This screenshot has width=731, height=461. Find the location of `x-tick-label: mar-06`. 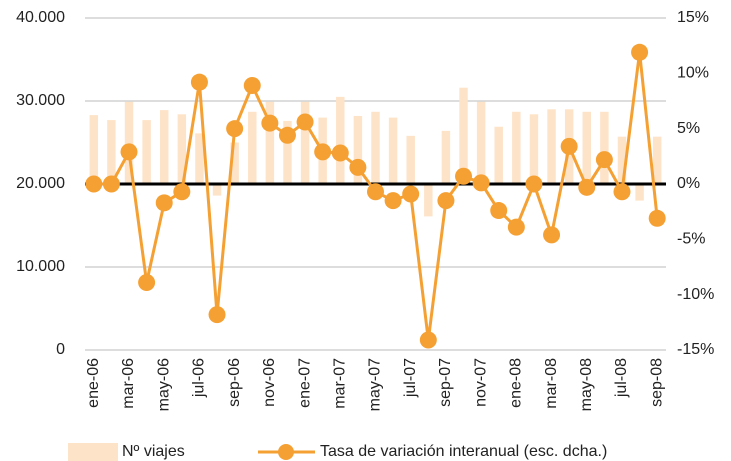

x-tick-label: mar-06 is located at coordinates (128, 383).